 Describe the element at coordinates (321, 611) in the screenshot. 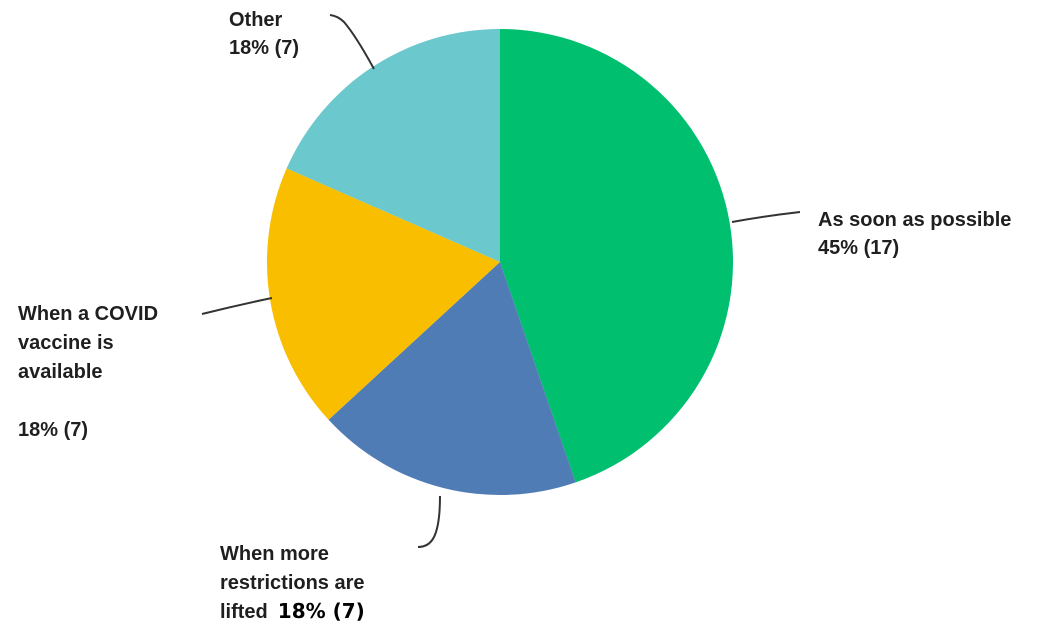

I see `slice-value-label: 18% (7)` at that location.